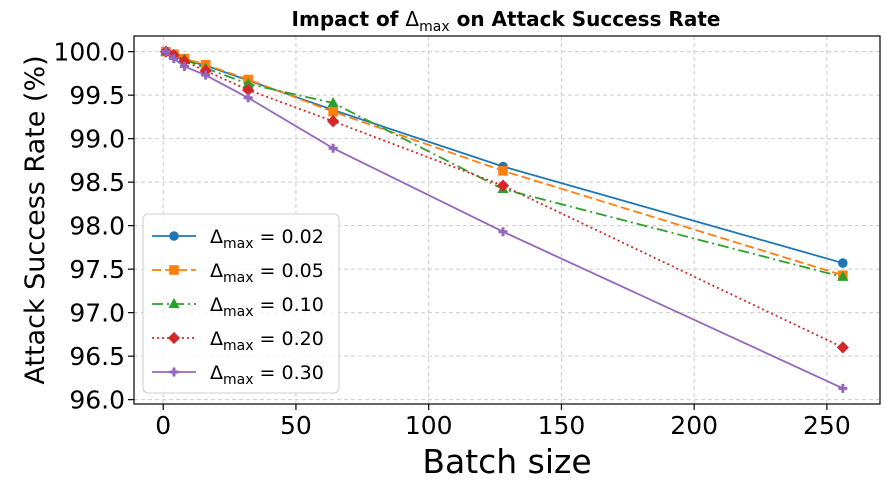  I want to click on y-tick-label: 96.0, so click(97, 400).